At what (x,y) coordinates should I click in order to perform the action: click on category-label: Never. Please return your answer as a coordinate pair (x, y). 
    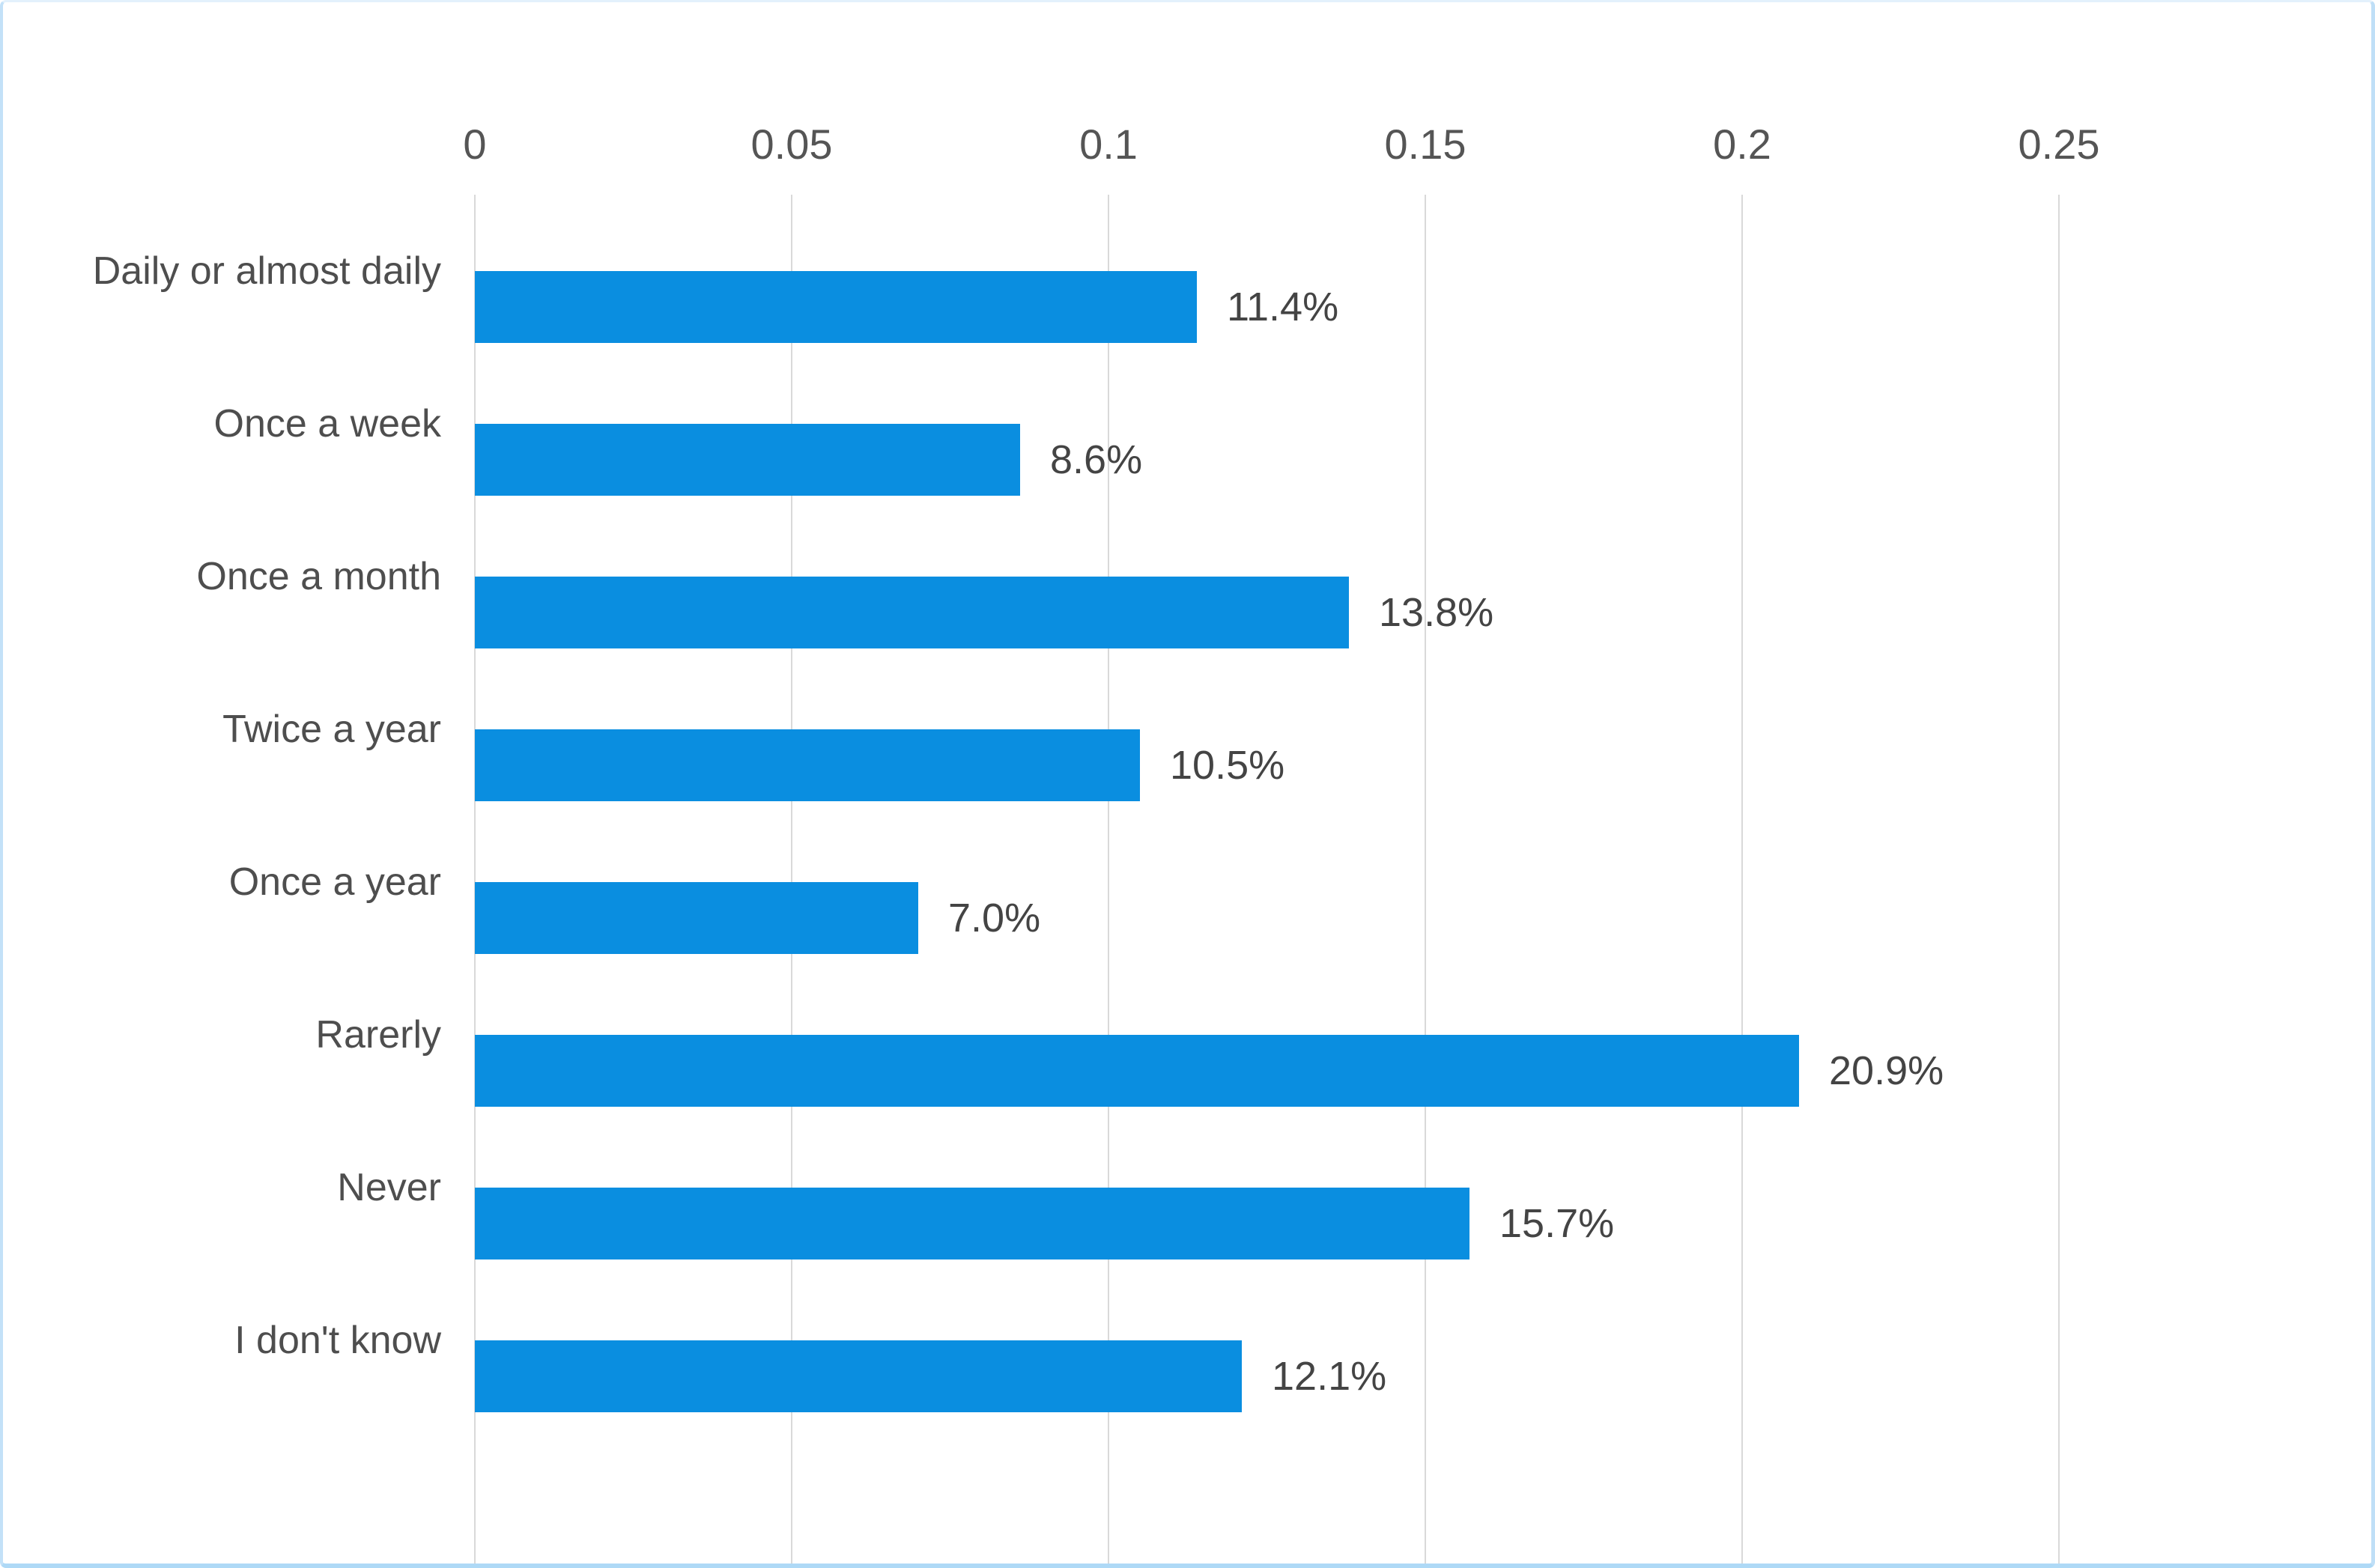
    Looking at the image, I should click on (389, 1187).